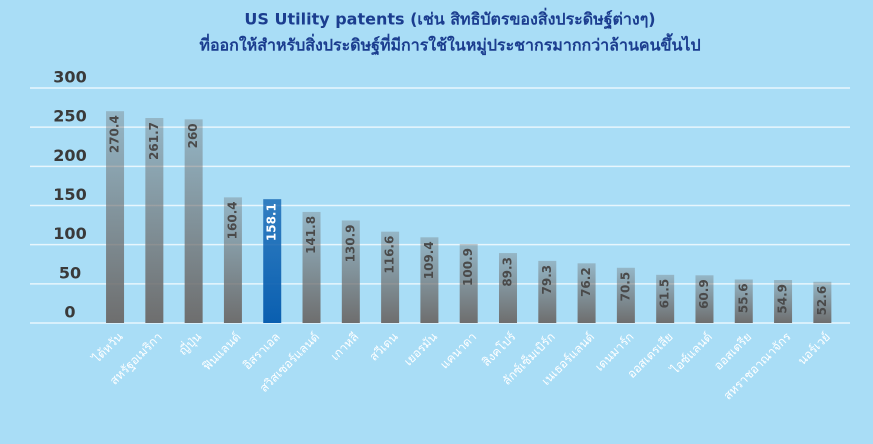 Image resolution: width=873 pixels, height=444 pixels. Describe the element at coordinates (704, 294) in the screenshot. I see `data-label: 60.9` at that location.